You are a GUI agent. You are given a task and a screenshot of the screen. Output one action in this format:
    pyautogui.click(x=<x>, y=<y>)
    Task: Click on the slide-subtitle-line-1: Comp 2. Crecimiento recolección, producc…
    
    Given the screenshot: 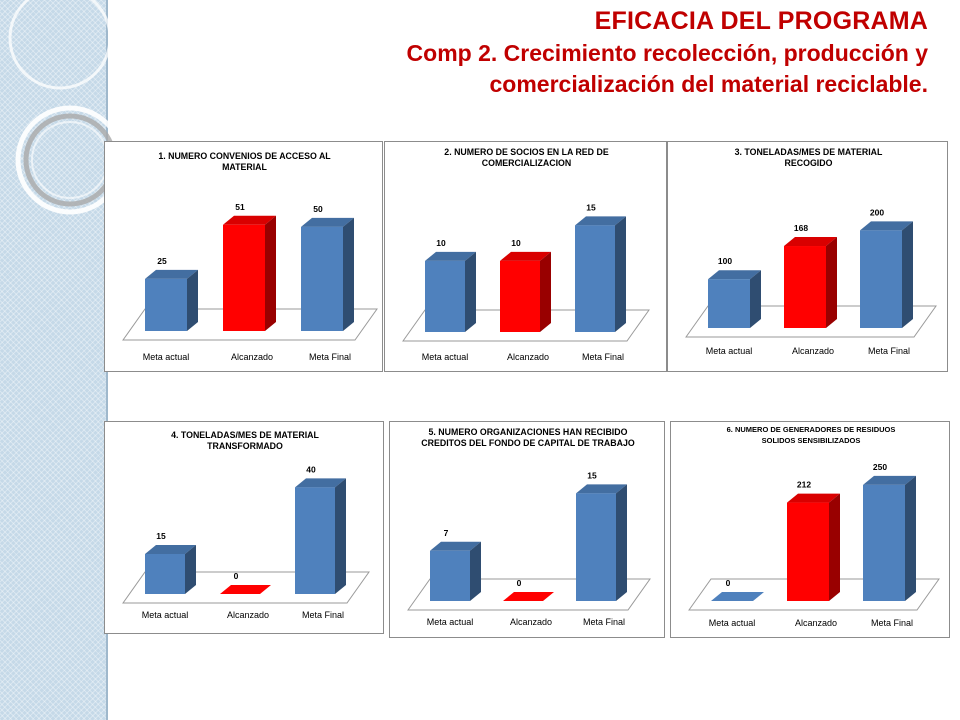 What is the action you would take?
    pyautogui.click(x=667, y=53)
    